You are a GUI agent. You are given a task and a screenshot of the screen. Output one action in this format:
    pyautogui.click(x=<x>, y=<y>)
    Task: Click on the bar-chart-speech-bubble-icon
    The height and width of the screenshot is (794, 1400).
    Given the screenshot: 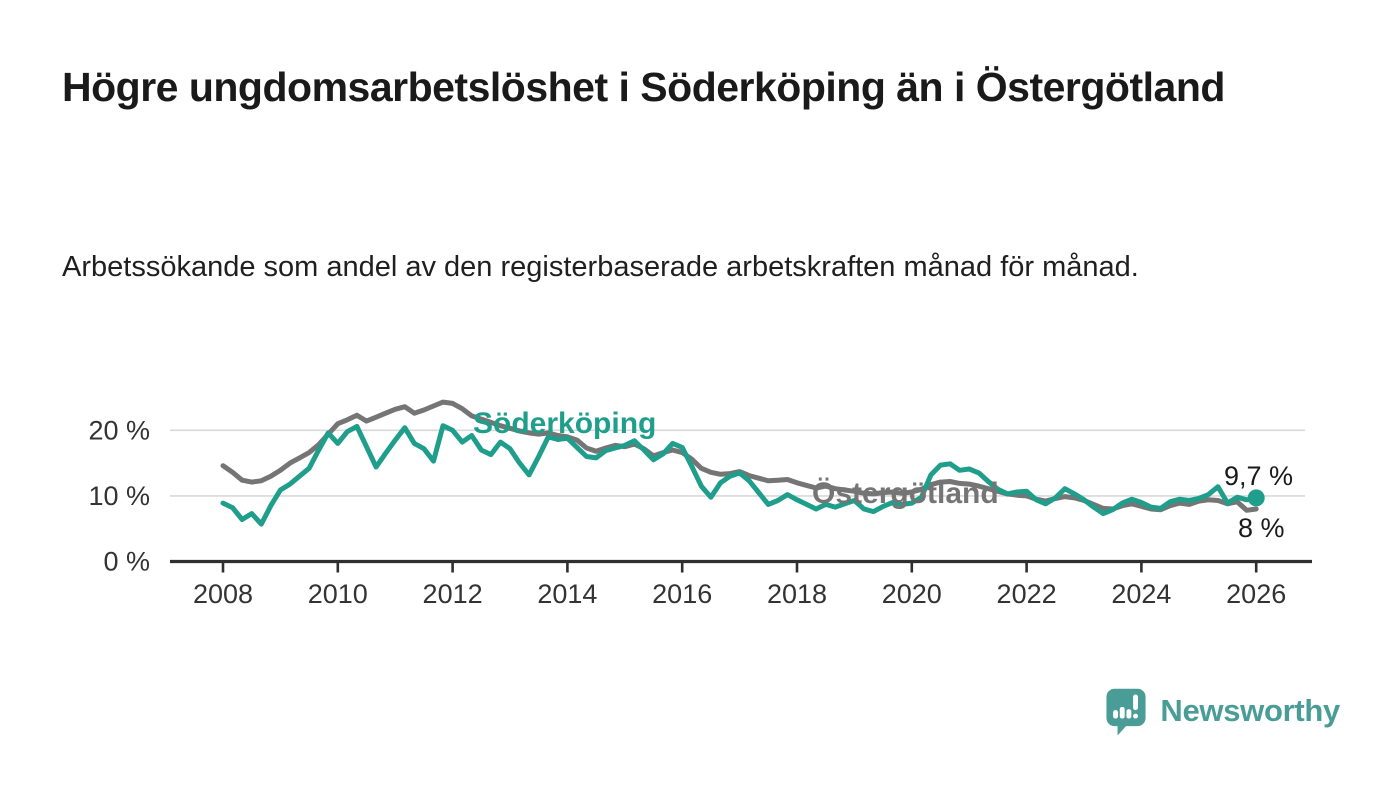 What is the action you would take?
    pyautogui.click(x=1126, y=712)
    